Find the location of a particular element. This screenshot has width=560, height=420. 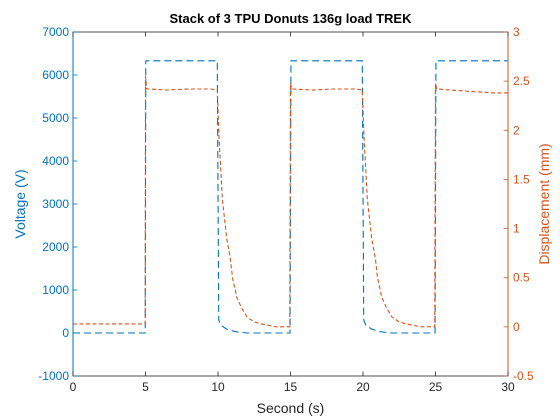

y-left-tick-label: 3000 is located at coordinates (55, 204).